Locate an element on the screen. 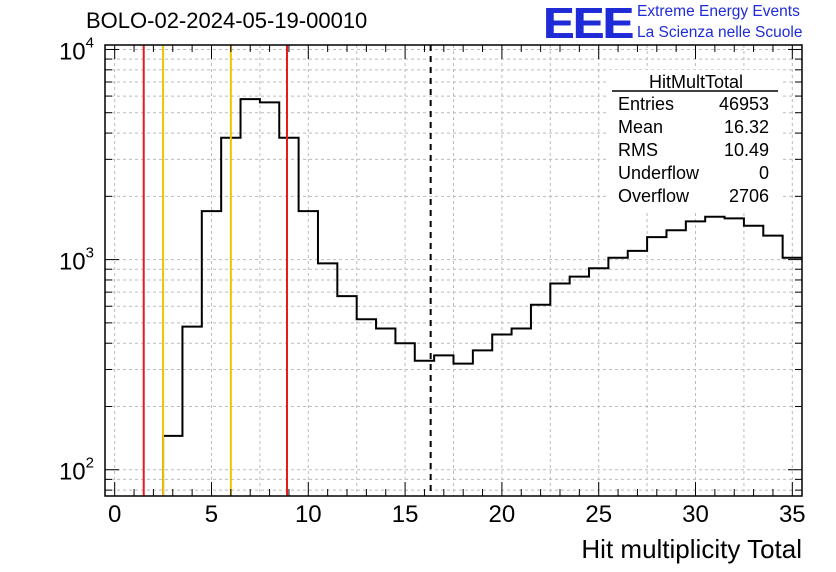 This screenshot has width=836, height=572. x-tick-label: 20 is located at coordinates (502, 514).